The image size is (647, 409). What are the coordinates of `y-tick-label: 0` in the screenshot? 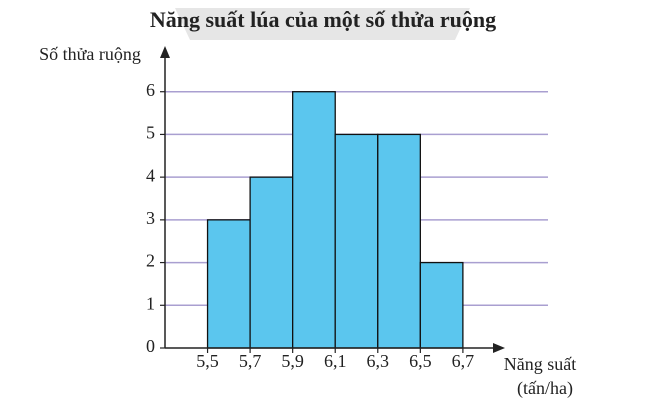 It's located at (150, 346).